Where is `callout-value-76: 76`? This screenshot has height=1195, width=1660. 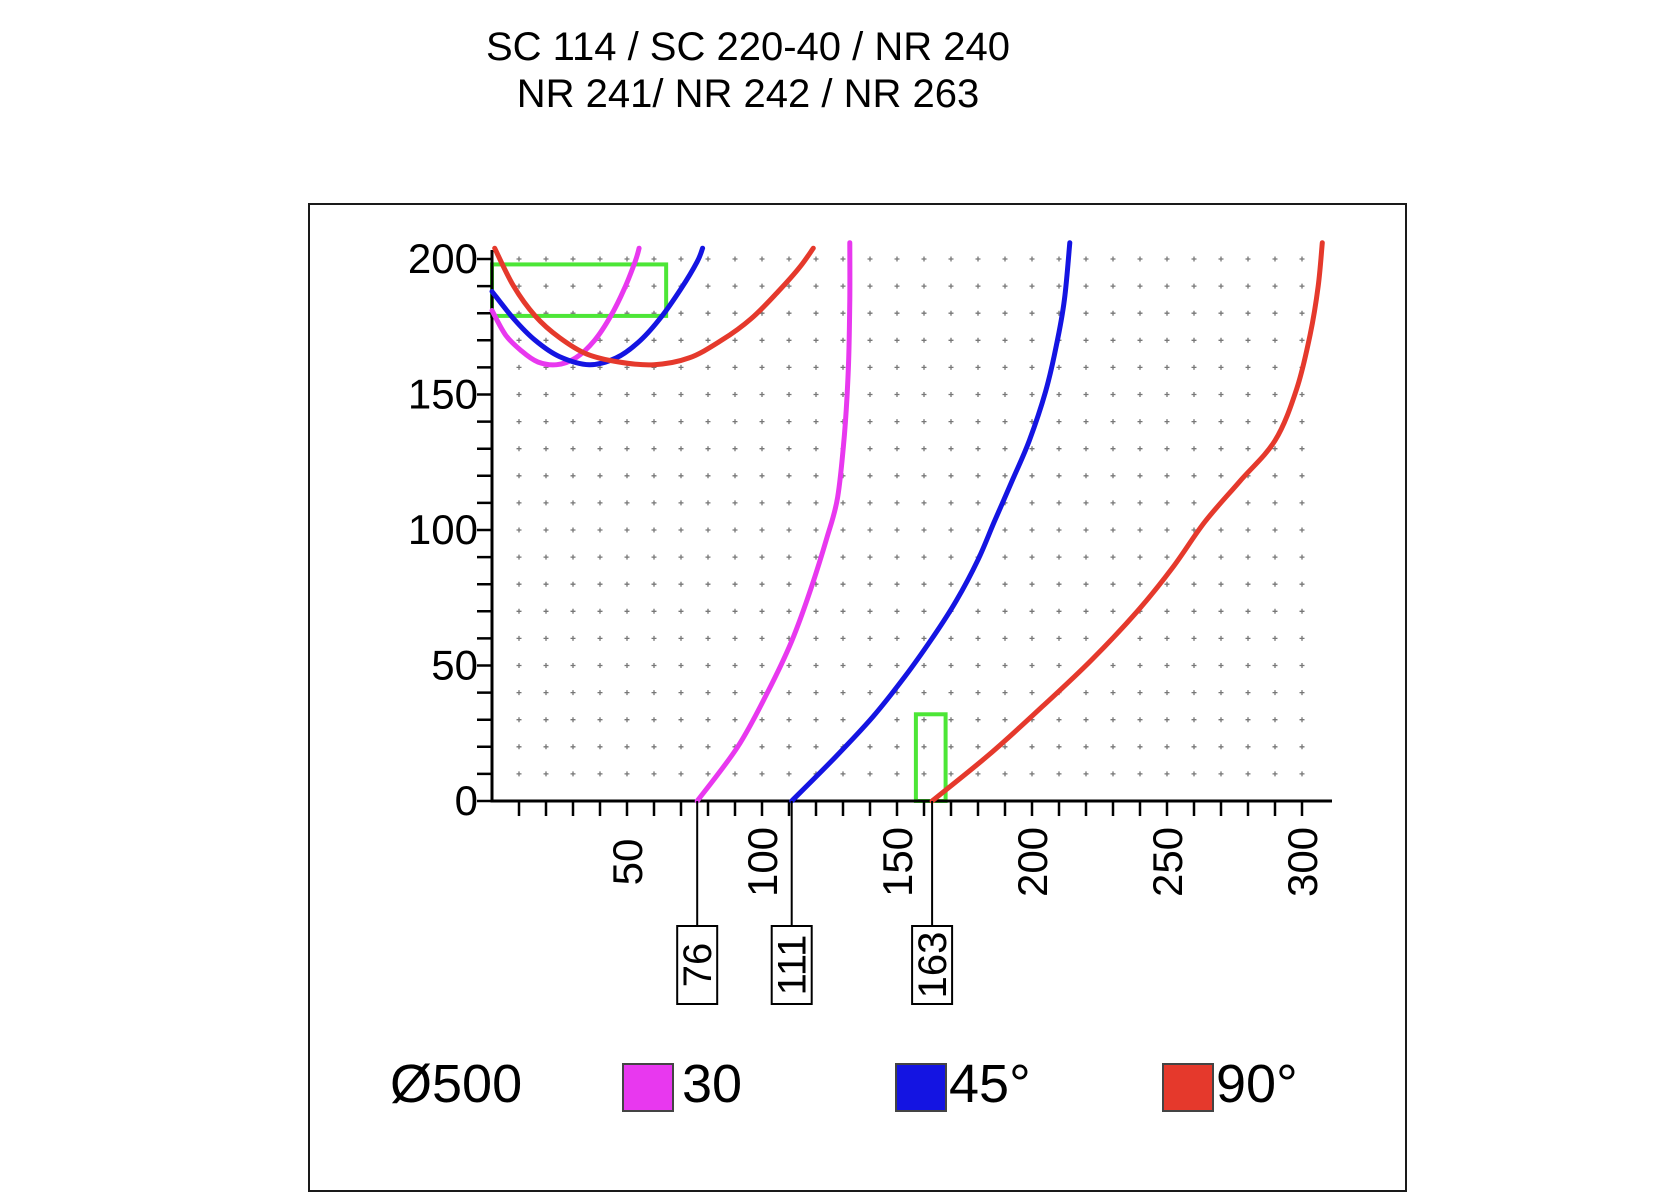
callout-value-76: 76 is located at coordinates (698, 965).